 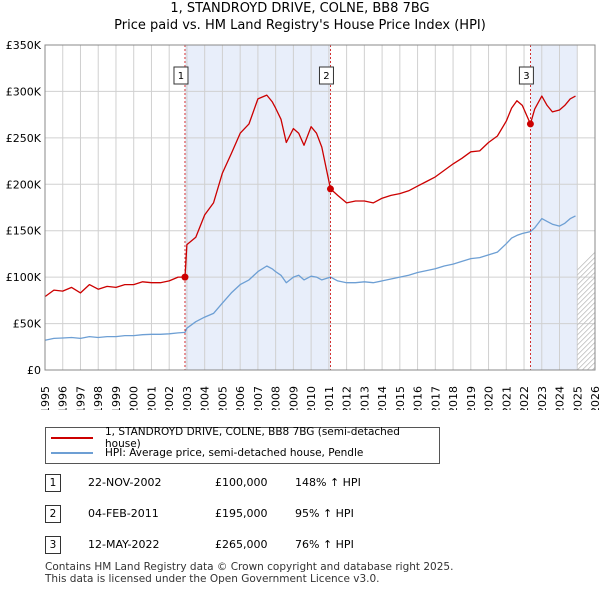 I want to click on x-tick-label: 2026, so click(x=594, y=398).